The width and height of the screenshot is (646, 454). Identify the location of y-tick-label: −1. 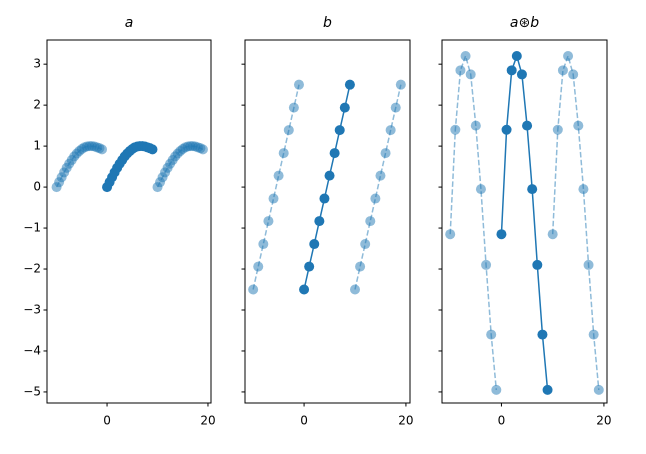
(32, 228).